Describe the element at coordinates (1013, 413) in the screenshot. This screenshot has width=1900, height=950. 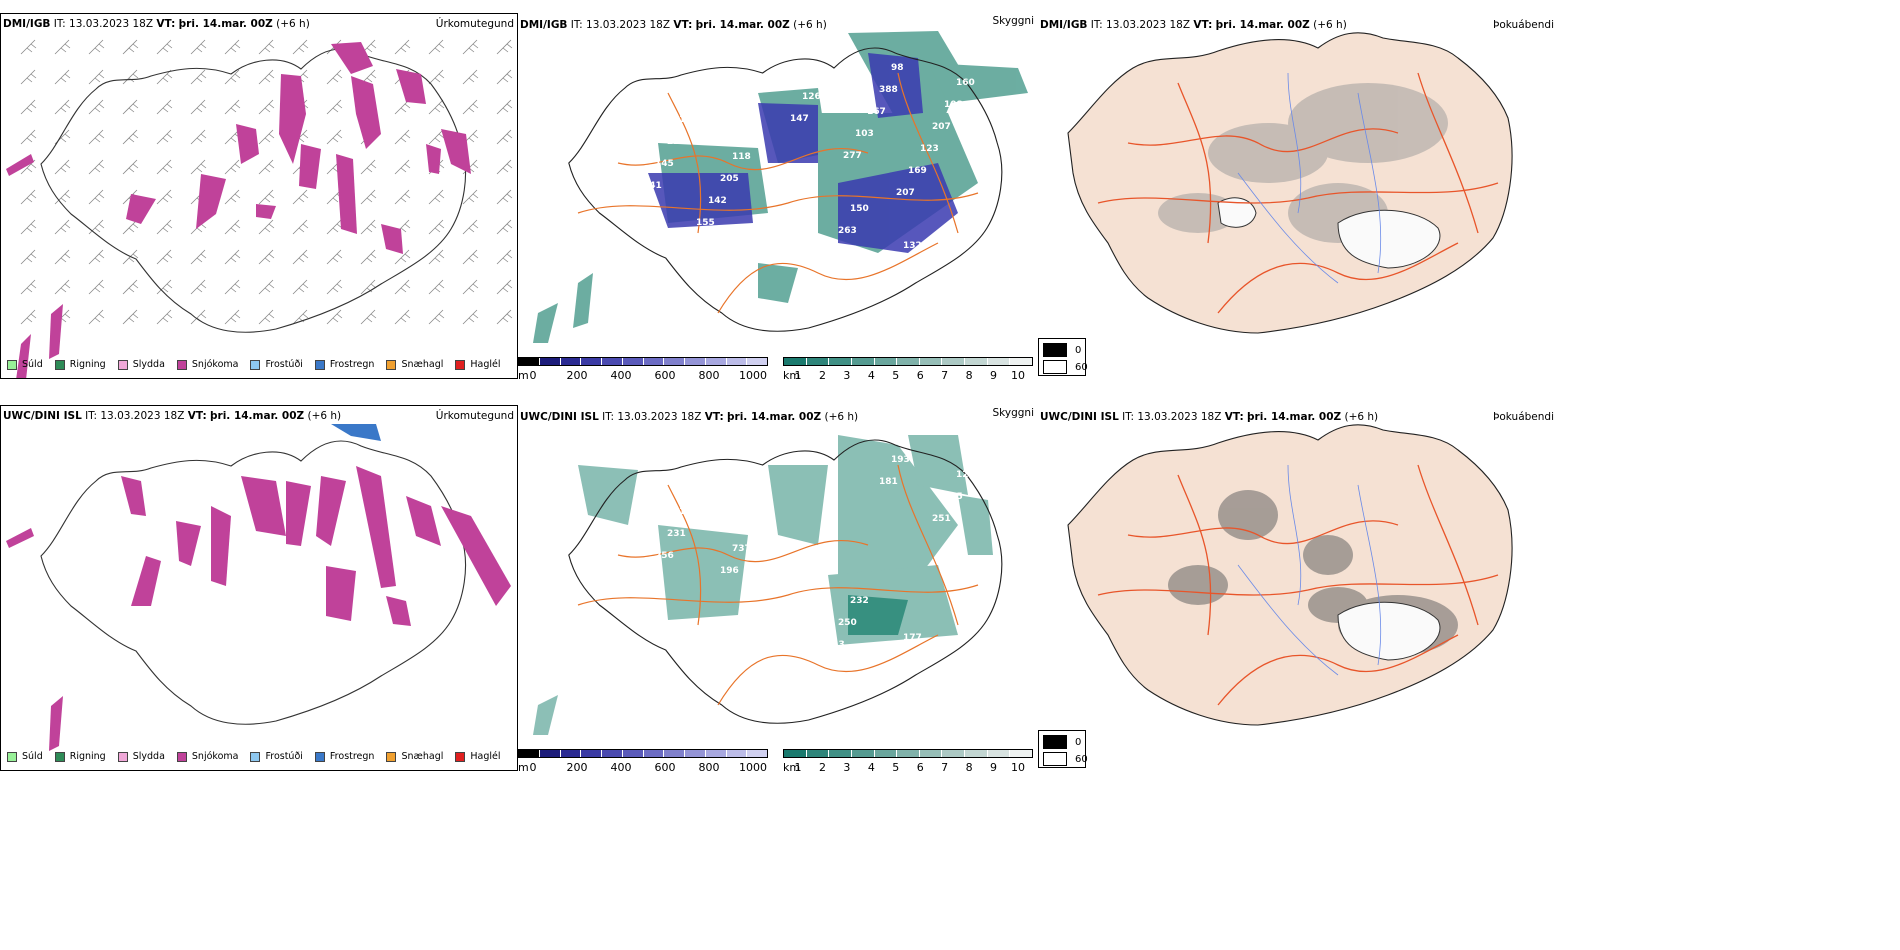
I see `parameter-title: Skyggni` at that location.